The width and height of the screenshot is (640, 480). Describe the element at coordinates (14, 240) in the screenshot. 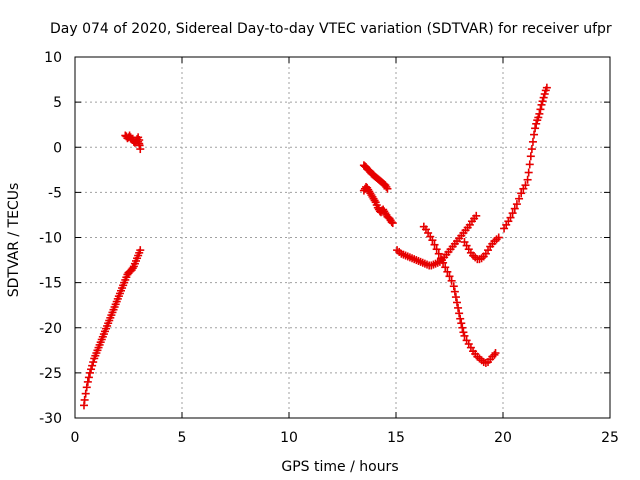

I see `y-axis-title: SDTVAR / TECUs` at that location.